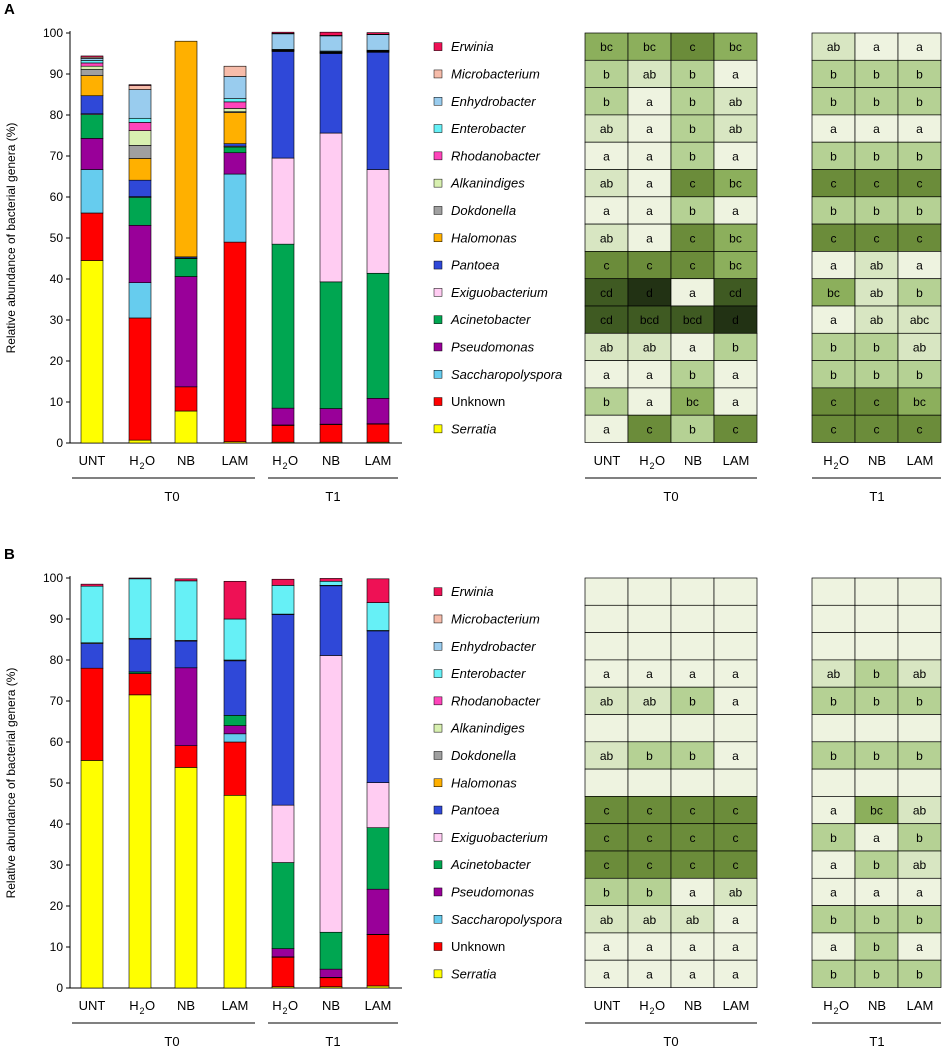  I want to click on panel-b-t1-heat-value: a, so click(833, 811).